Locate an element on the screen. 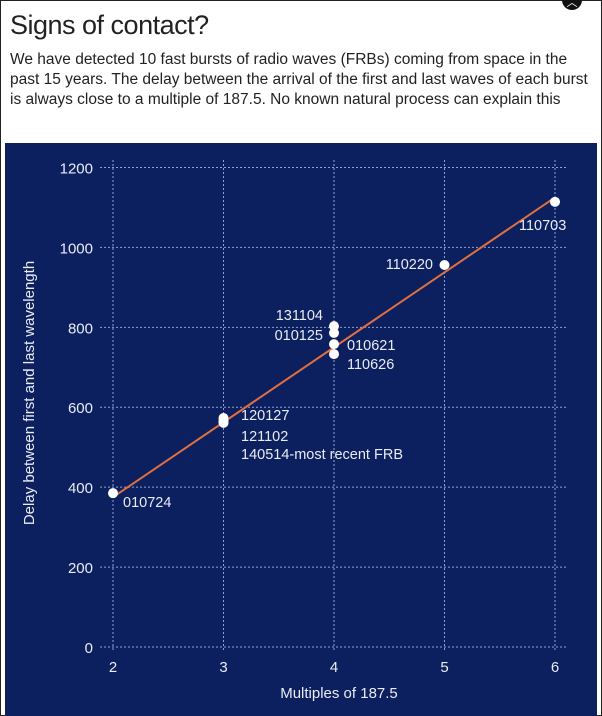  close-button: ︿ is located at coordinates (572, 5).